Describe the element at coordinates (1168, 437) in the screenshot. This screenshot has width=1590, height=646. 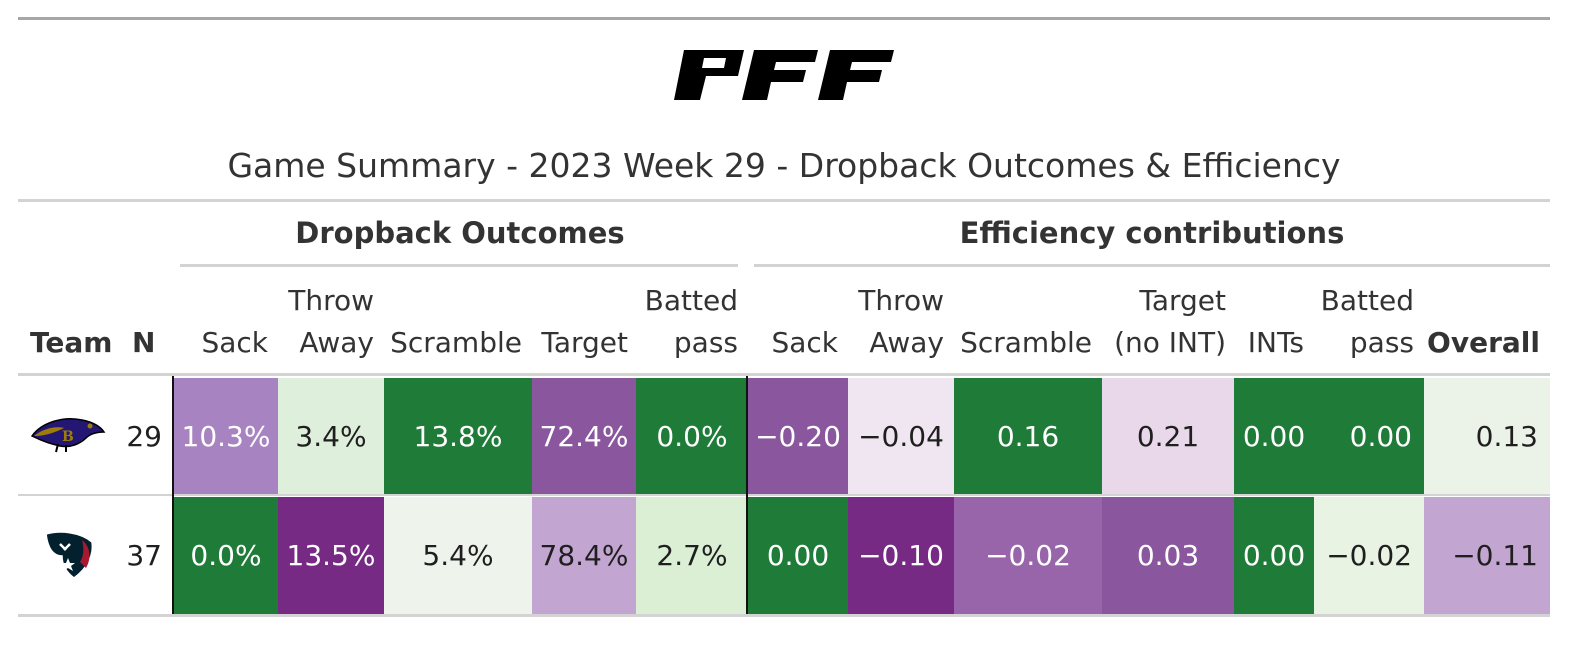
I see `cell-row1-eff-target: 0.21` at that location.